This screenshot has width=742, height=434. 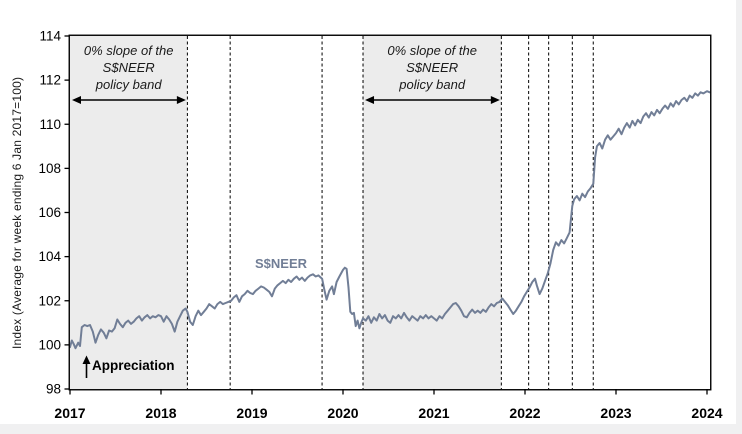 What do you see at coordinates (53, 389) in the screenshot?
I see `y-axis-tick-label: 98` at bounding box center [53, 389].